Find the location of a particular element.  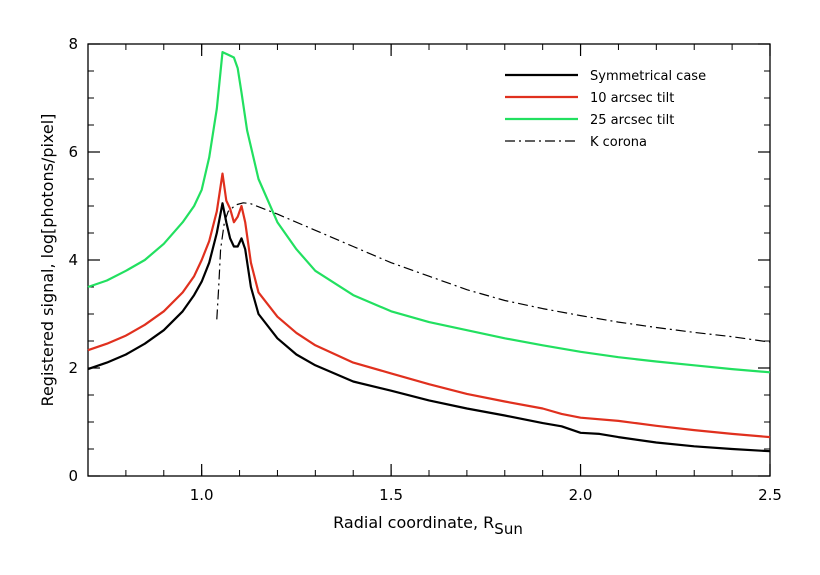

legend-label: Symmetrical case is located at coordinates (648, 76).